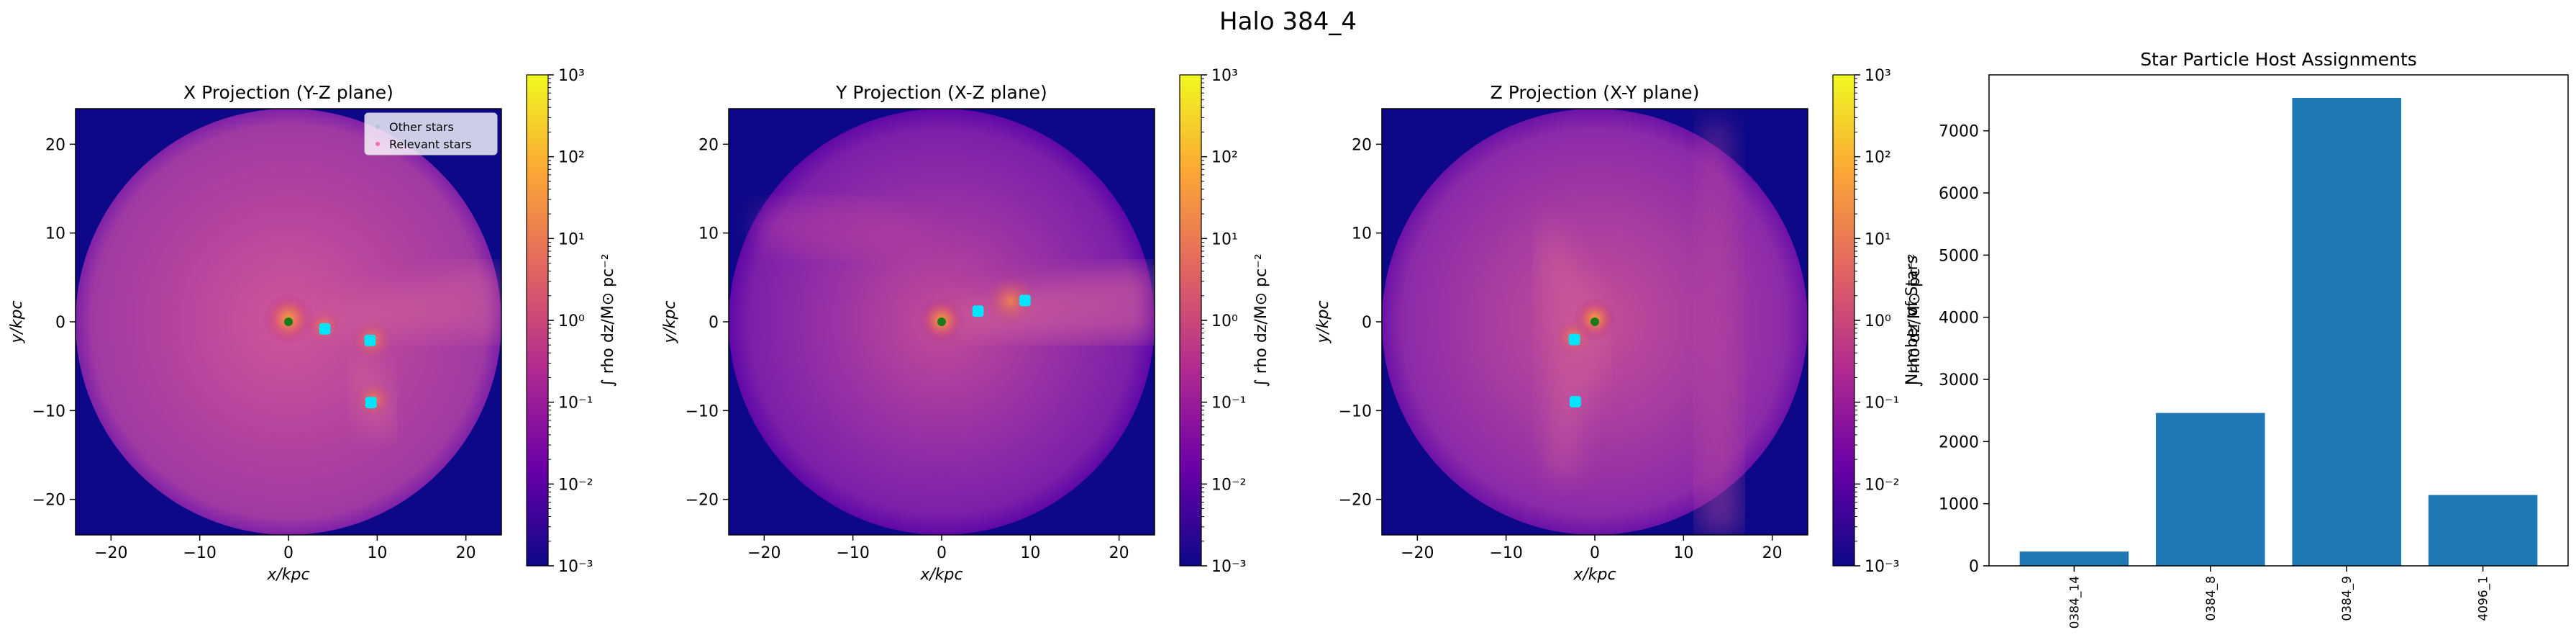 The height and width of the screenshot is (640, 2576). What do you see at coordinates (1959, 380) in the screenshot?
I see `y-tick-label: 3000` at bounding box center [1959, 380].